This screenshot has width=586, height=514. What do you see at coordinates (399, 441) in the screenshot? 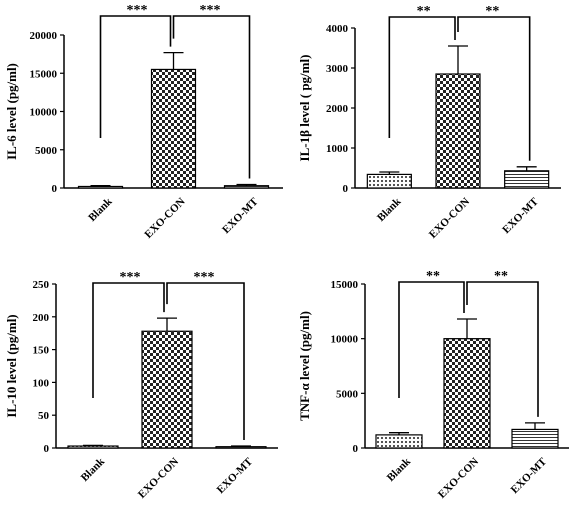
I see `tnfa-bar-blank` at bounding box center [399, 441].